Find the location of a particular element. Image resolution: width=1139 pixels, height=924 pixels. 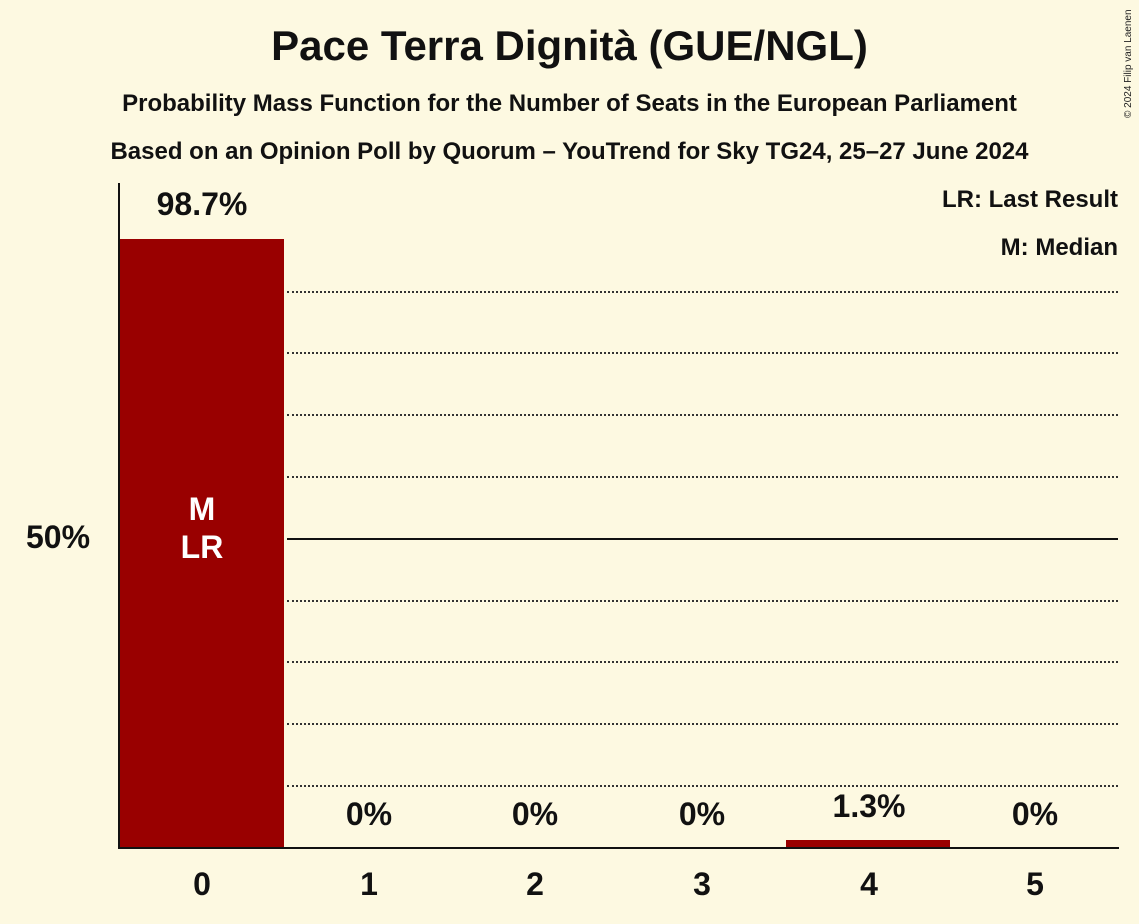

x-tick-2: 2 is located at coordinates (535, 884).